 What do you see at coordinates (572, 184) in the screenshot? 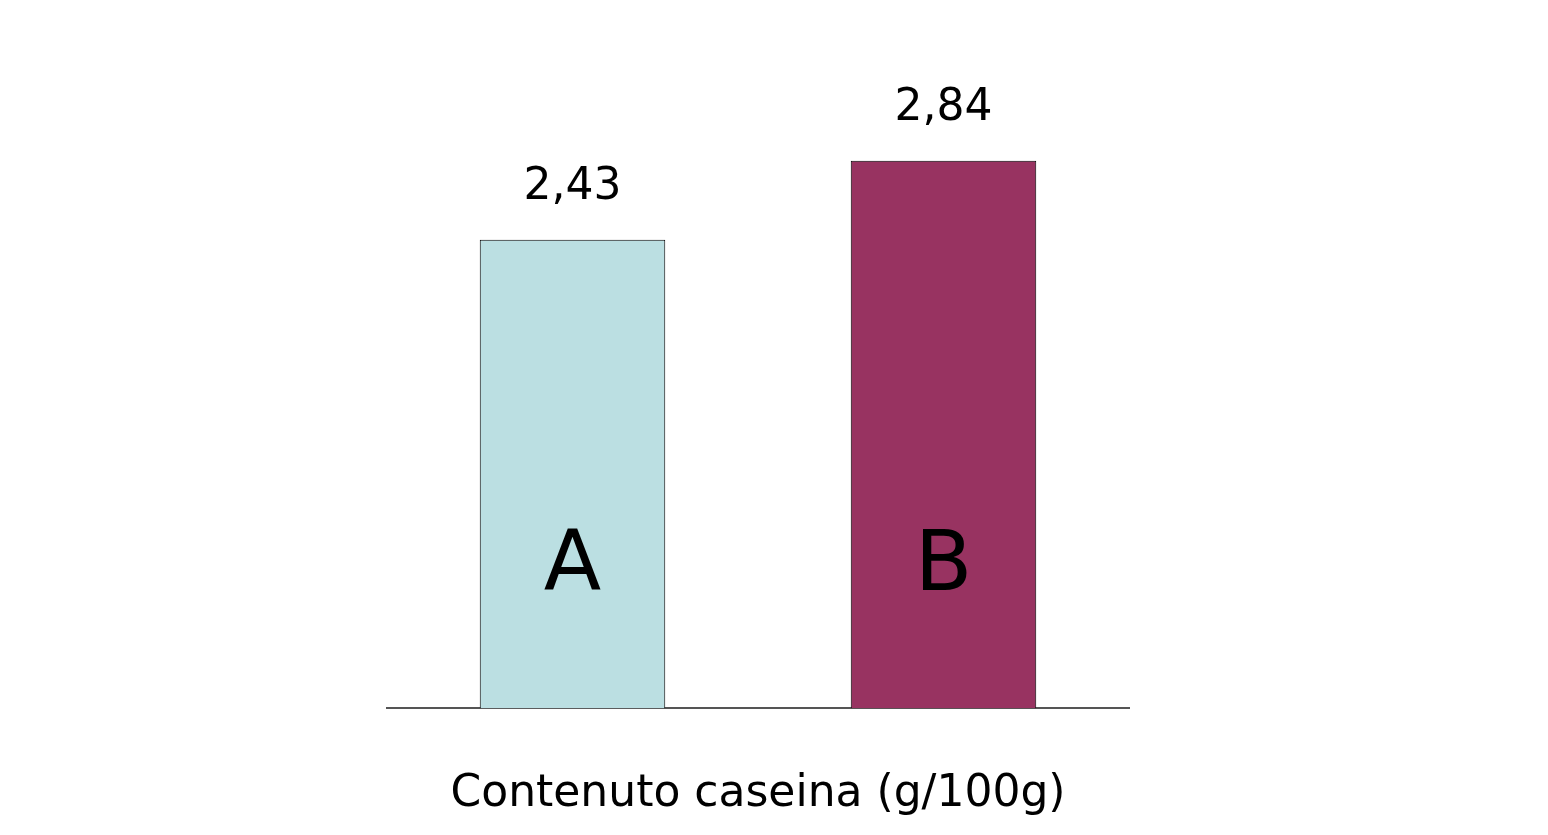
I see `data-label: 2,43` at bounding box center [572, 184].